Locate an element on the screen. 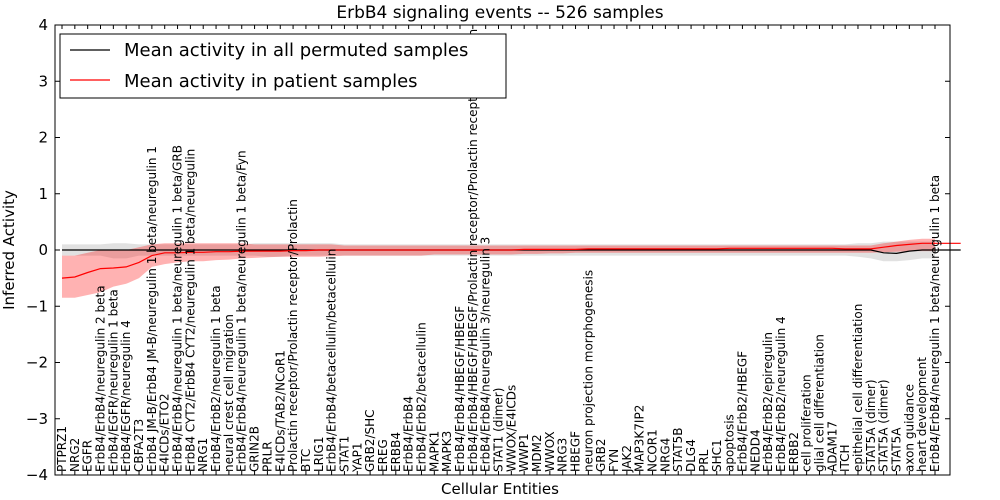 The width and height of the screenshot is (1000, 500). entity-label: MAPK3 is located at coordinates (447, 451).